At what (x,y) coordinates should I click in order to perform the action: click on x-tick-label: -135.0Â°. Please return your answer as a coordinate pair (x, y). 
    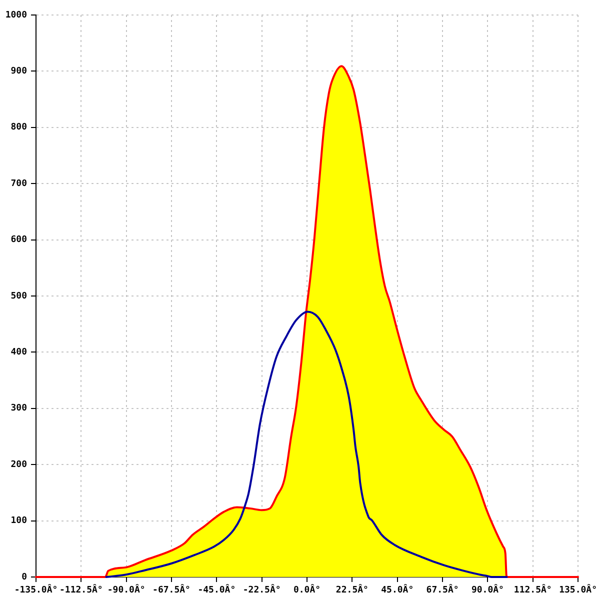
    Looking at the image, I should click on (36, 590).